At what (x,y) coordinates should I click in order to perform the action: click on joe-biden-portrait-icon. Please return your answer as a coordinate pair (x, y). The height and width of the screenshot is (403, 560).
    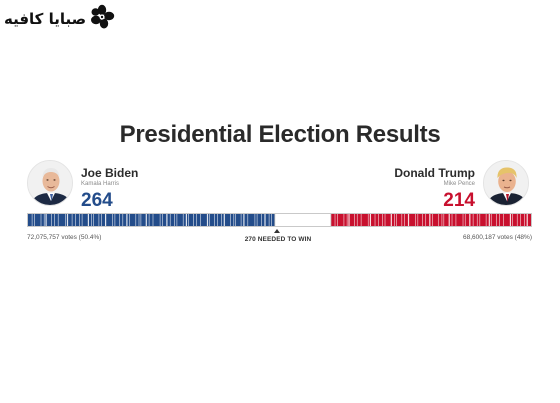
    Looking at the image, I should click on (50, 183).